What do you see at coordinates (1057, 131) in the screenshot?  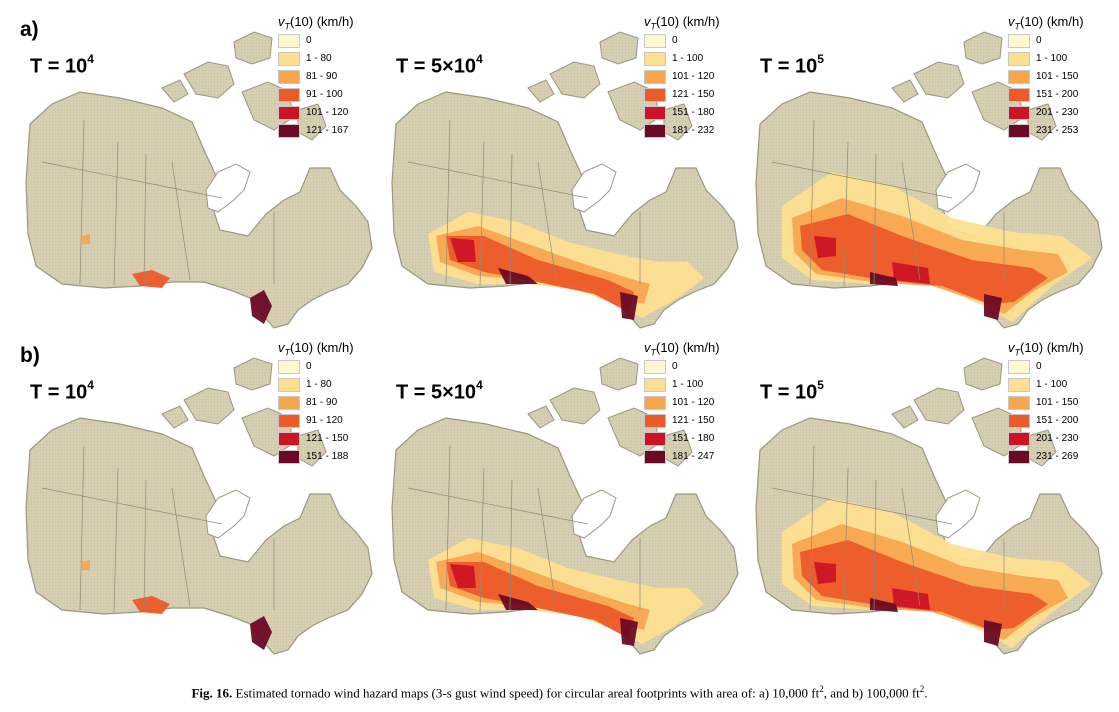 I see `legend-label: 231 - 253` at bounding box center [1057, 131].